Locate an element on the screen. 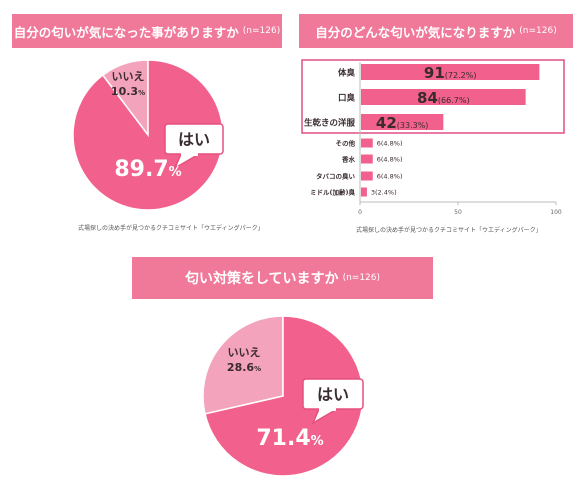 The width and height of the screenshot is (584, 487). pie-chart-1-no-label: いいえ is located at coordinates (128, 76).